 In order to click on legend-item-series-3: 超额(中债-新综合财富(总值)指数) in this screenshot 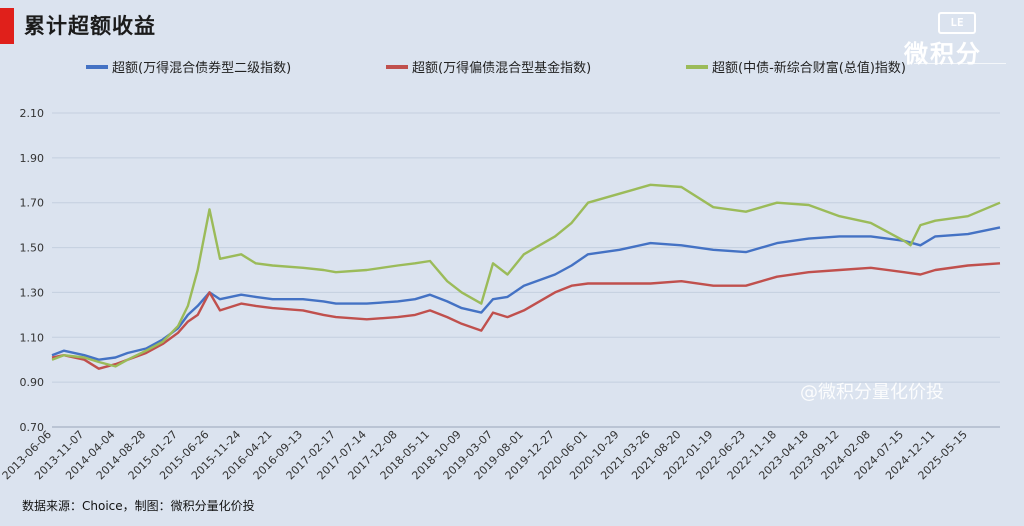, I will do `click(796, 66)`.